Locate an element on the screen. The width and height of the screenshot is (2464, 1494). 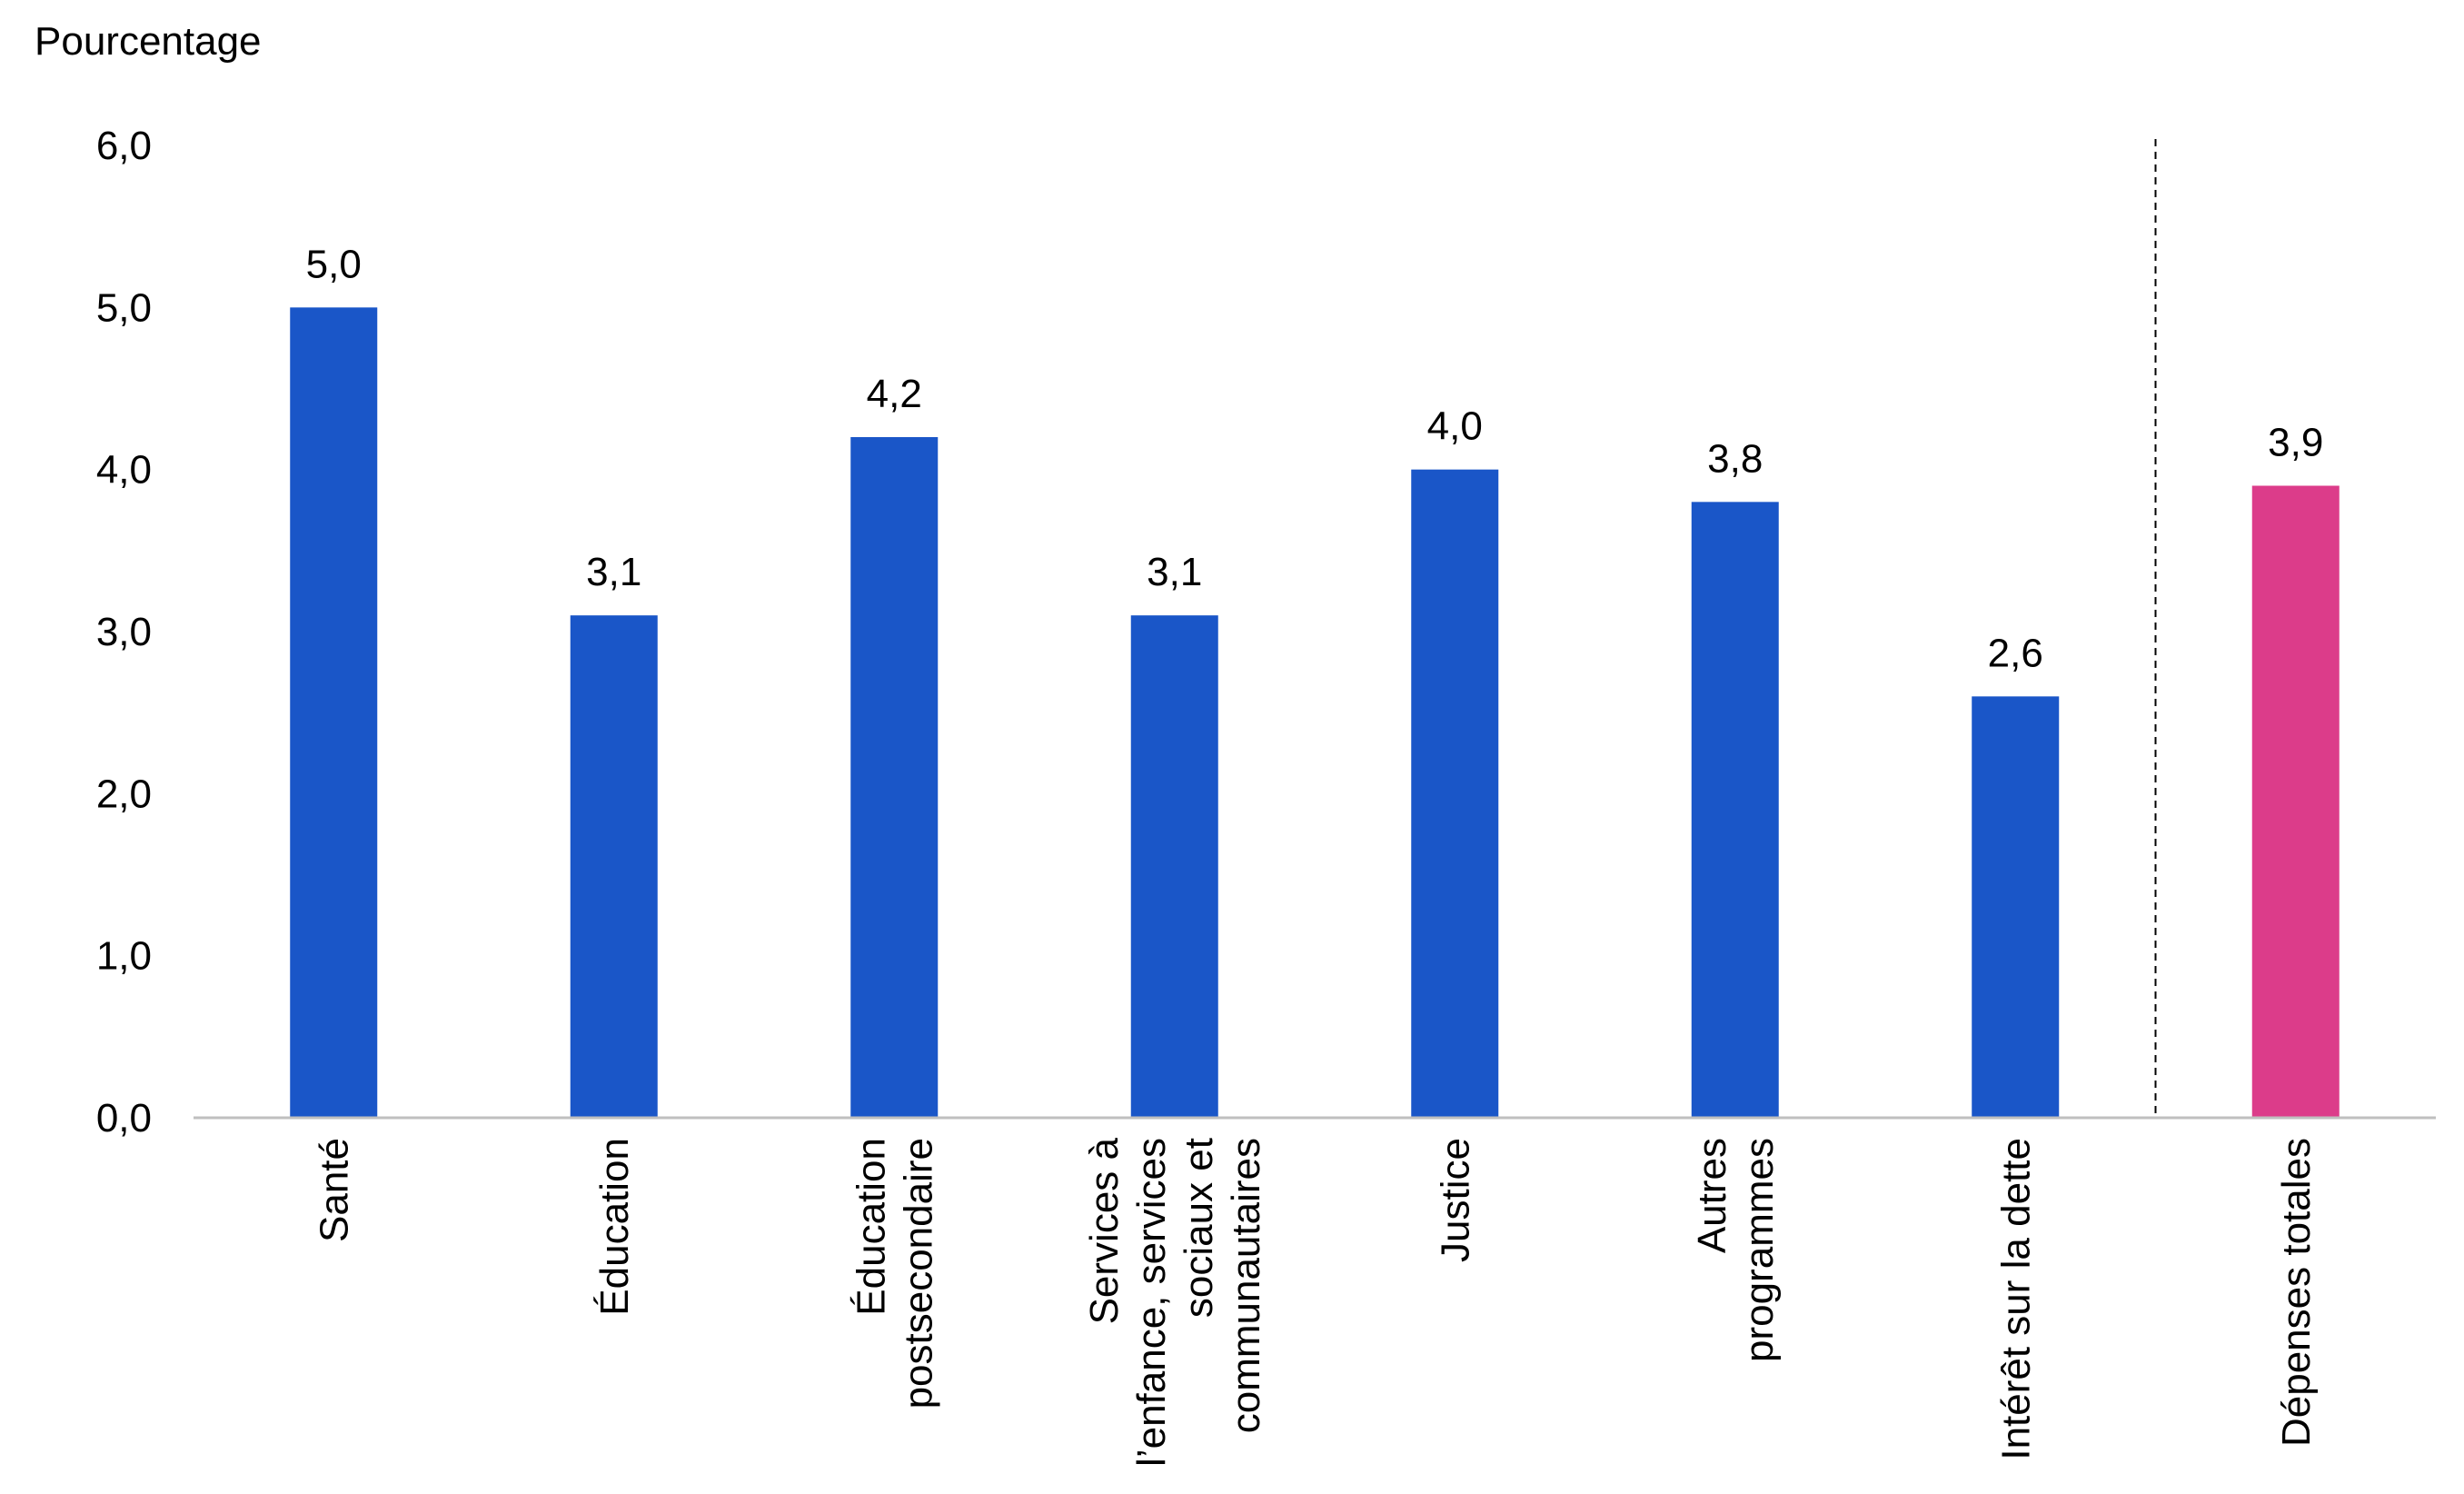
y-tick-label: 4,0 is located at coordinates (124, 470).